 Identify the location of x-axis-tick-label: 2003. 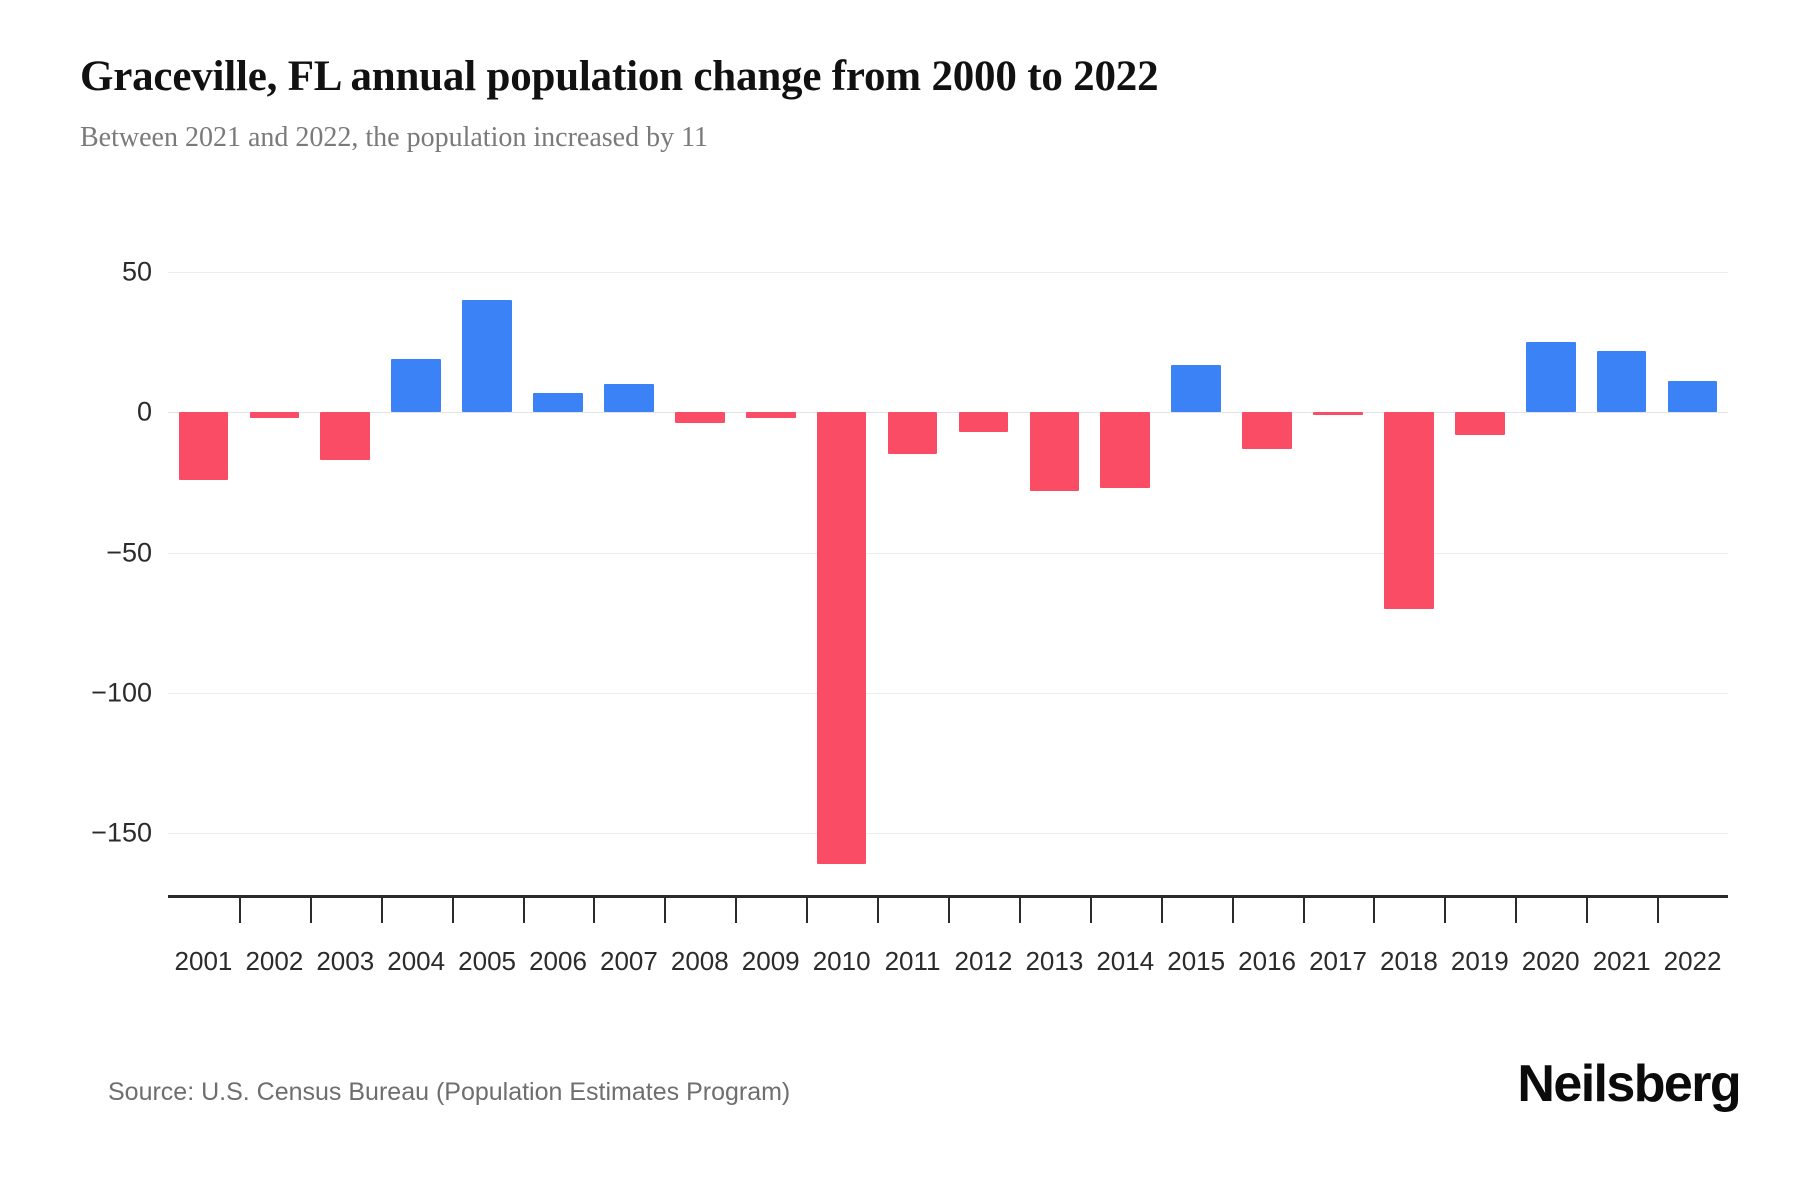
(345, 961).